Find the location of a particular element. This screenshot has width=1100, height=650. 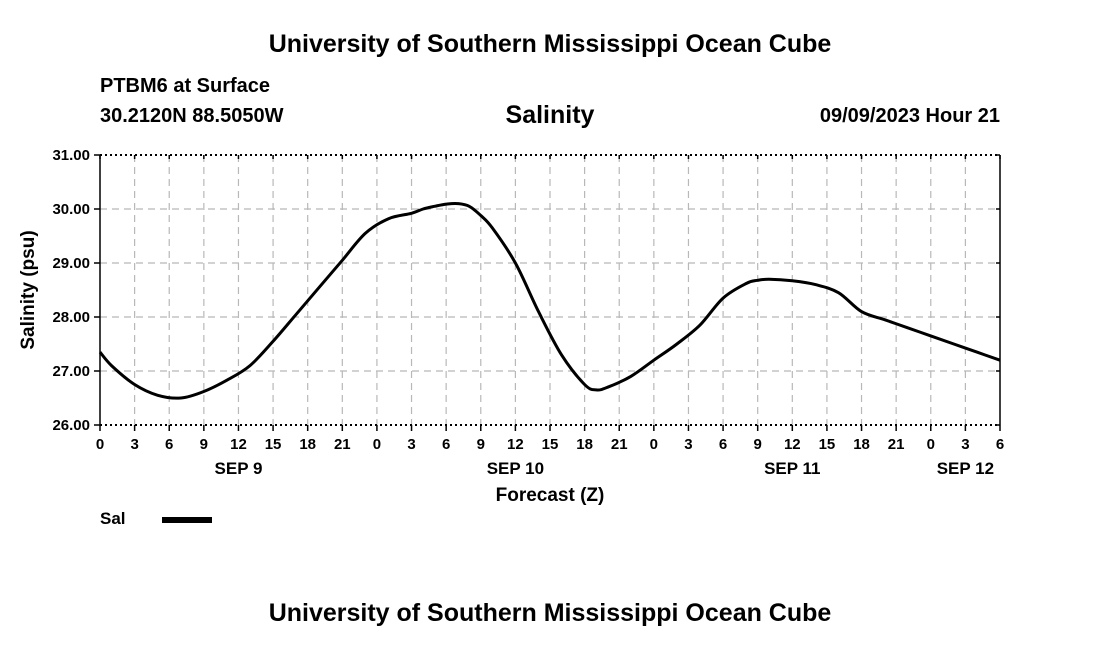

y-tick-label: 26.00 is located at coordinates (71, 425).